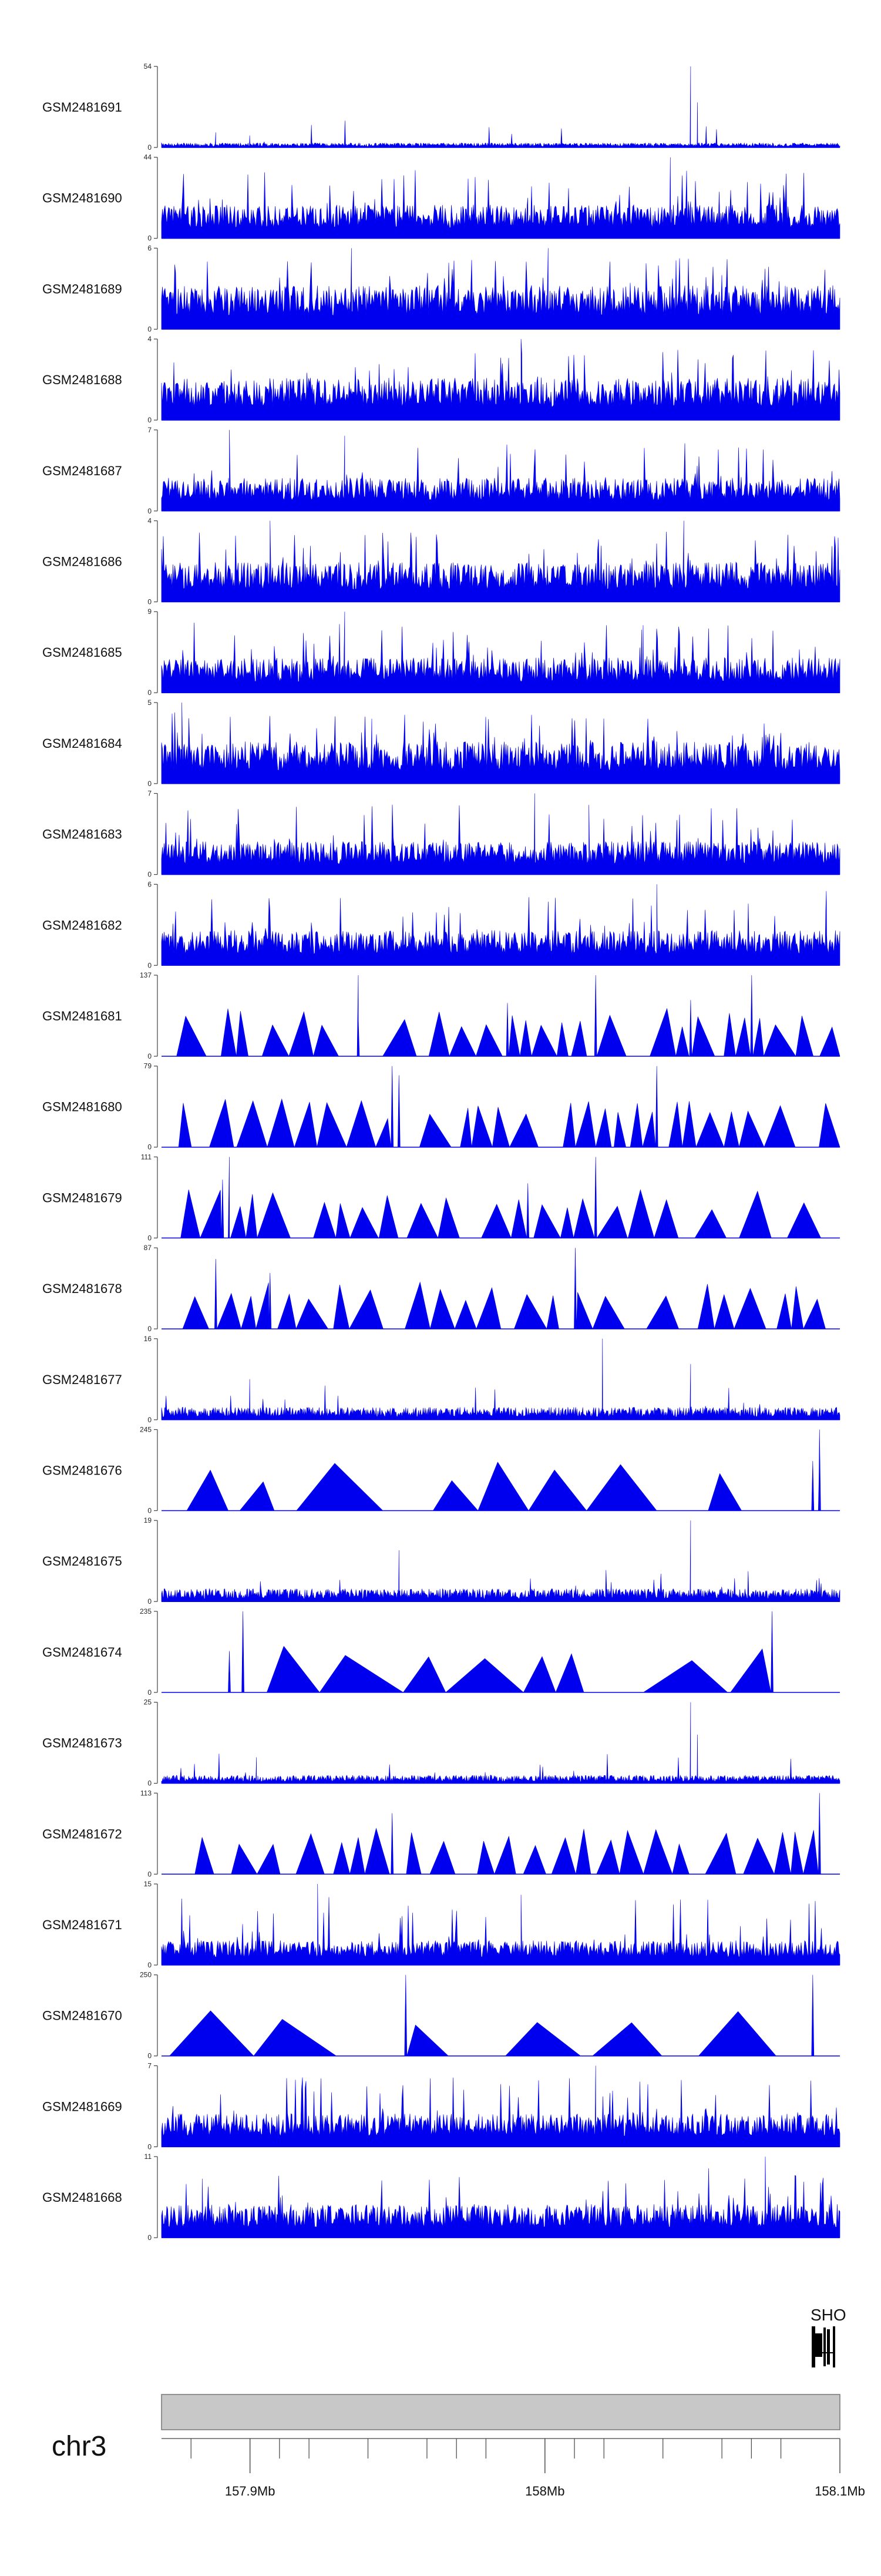 Image resolution: width=881 pixels, height=2576 pixels. What do you see at coordinates (148, 1066) in the screenshot?
I see `track-ymax-label: 79` at bounding box center [148, 1066].